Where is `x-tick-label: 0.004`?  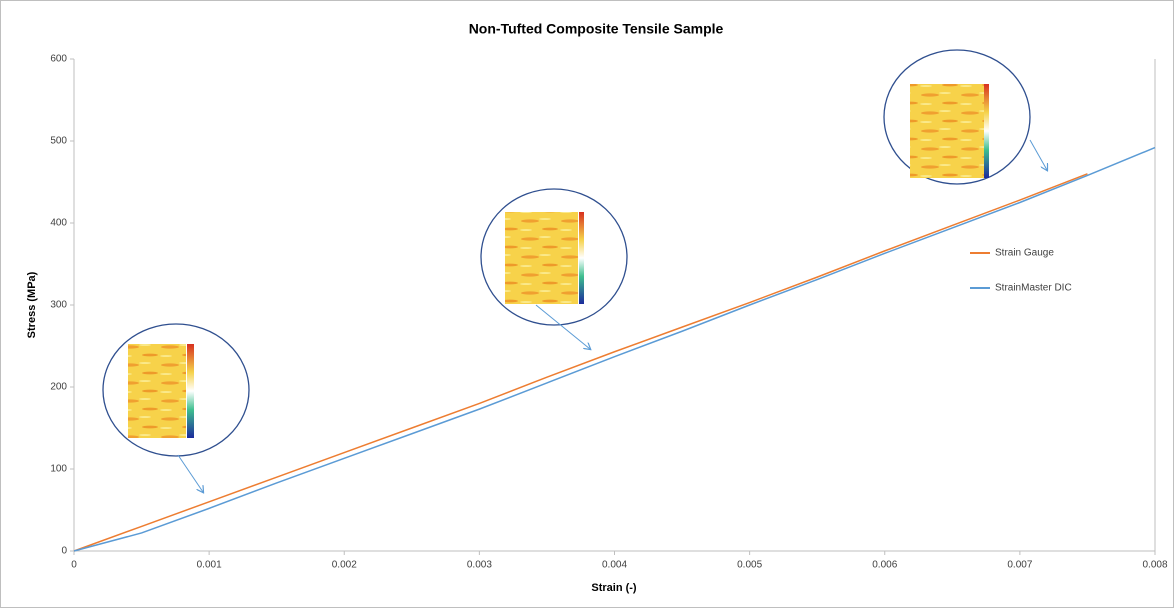 x-tick-label: 0.004 is located at coordinates (614, 565).